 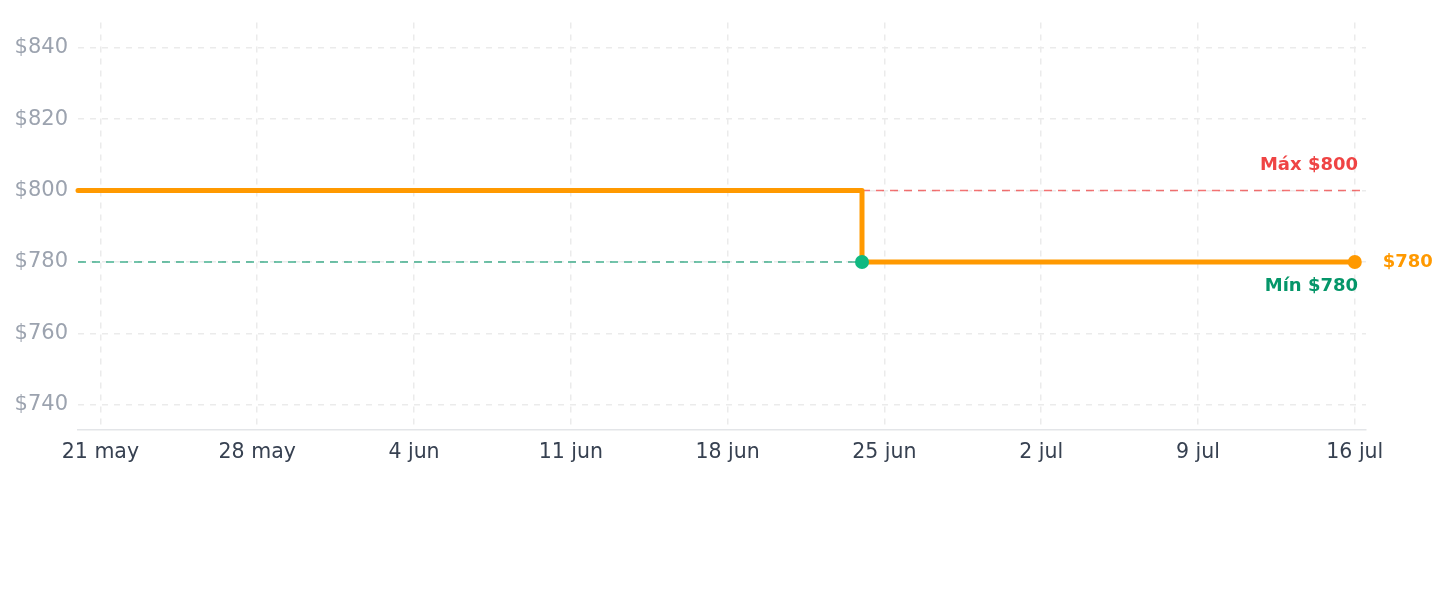 What do you see at coordinates (414, 450) in the screenshot?
I see `x-tick-label: 4 jun` at bounding box center [414, 450].